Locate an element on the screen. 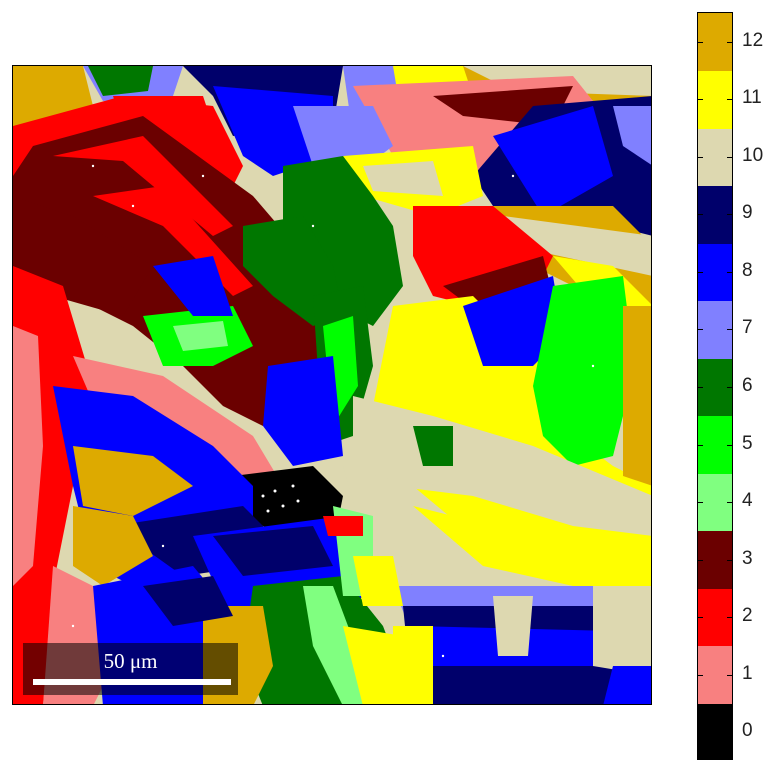 Image resolution: width=770 pixels, height=770 pixels. colorbar-label: 10 is located at coordinates (753, 155).